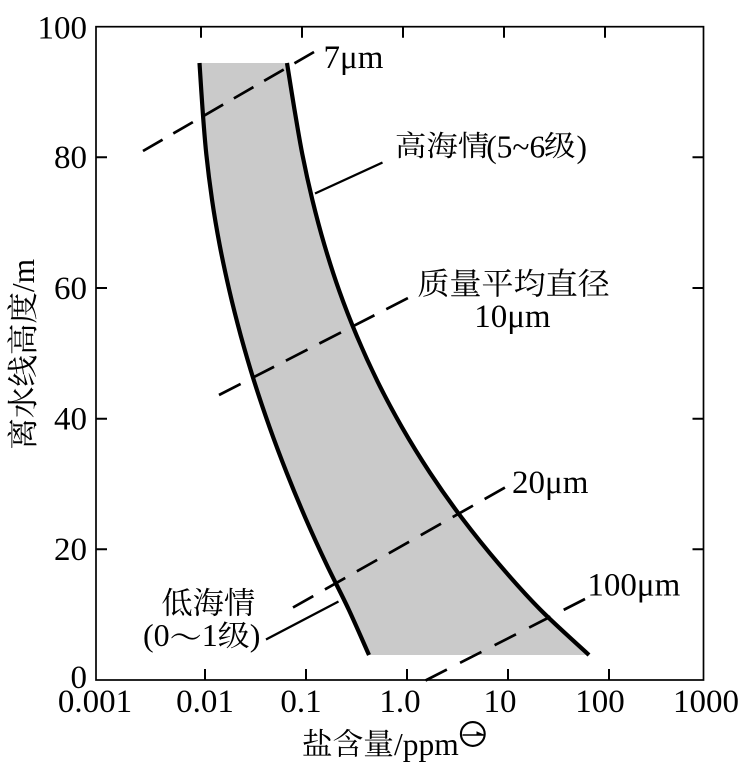 Image resolution: width=743 pixels, height=779 pixels. What do you see at coordinates (300, 702) in the screenshot?
I see `svg-text: 0.1` at bounding box center [300, 702].